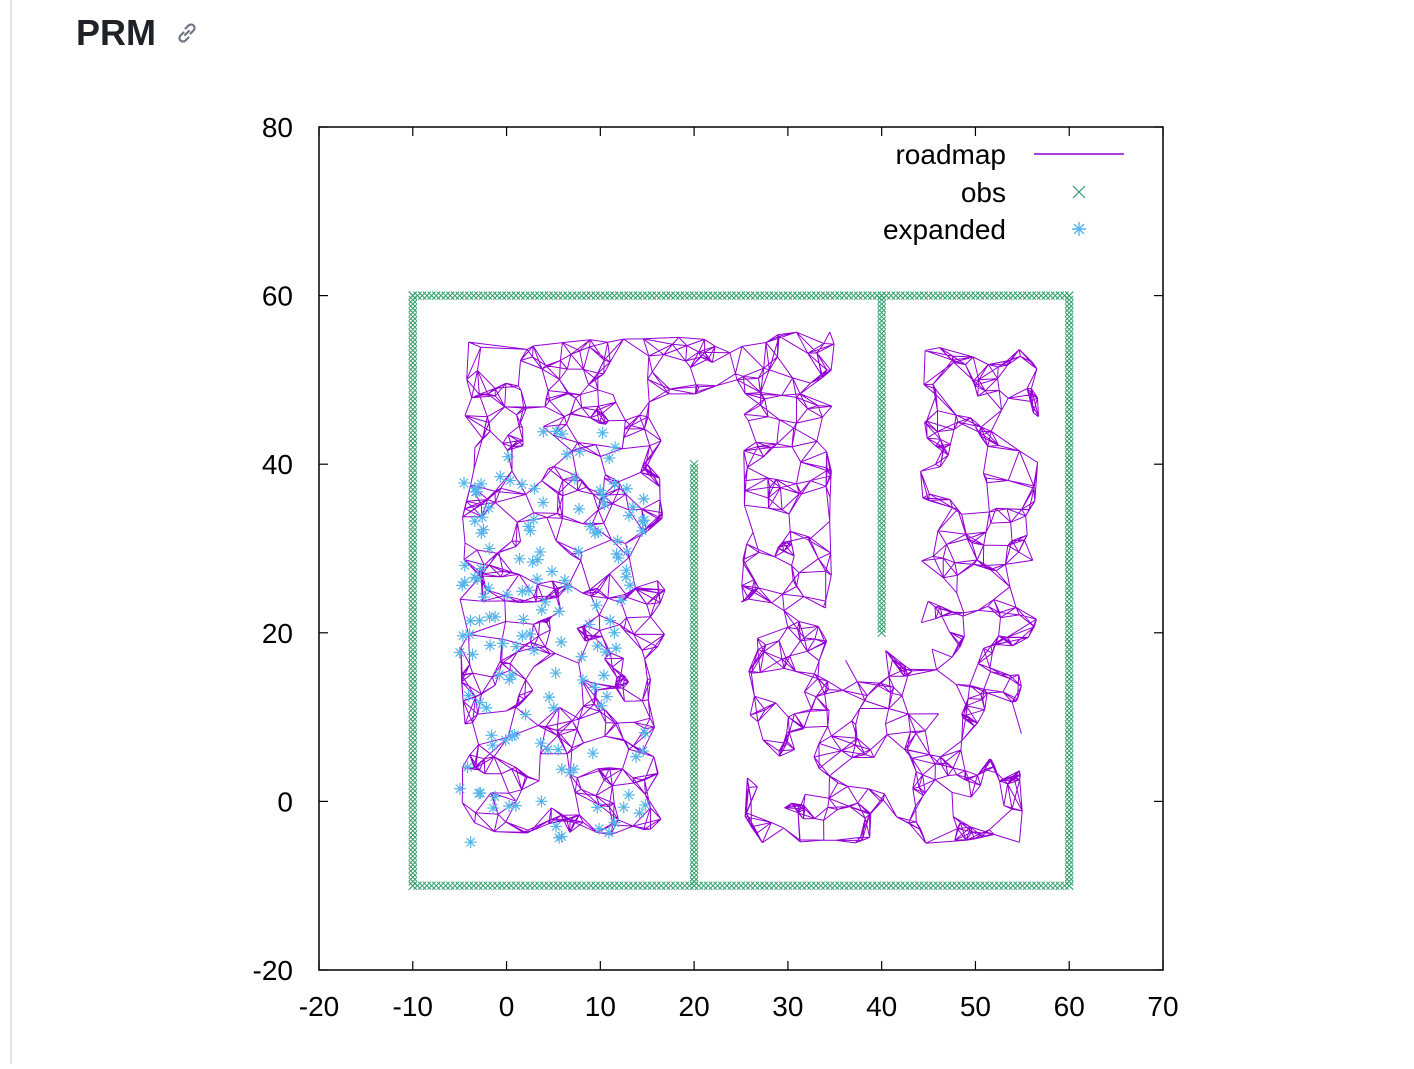  What do you see at coordinates (600, 1006) in the screenshot?
I see `x-tick-label: 10` at bounding box center [600, 1006].